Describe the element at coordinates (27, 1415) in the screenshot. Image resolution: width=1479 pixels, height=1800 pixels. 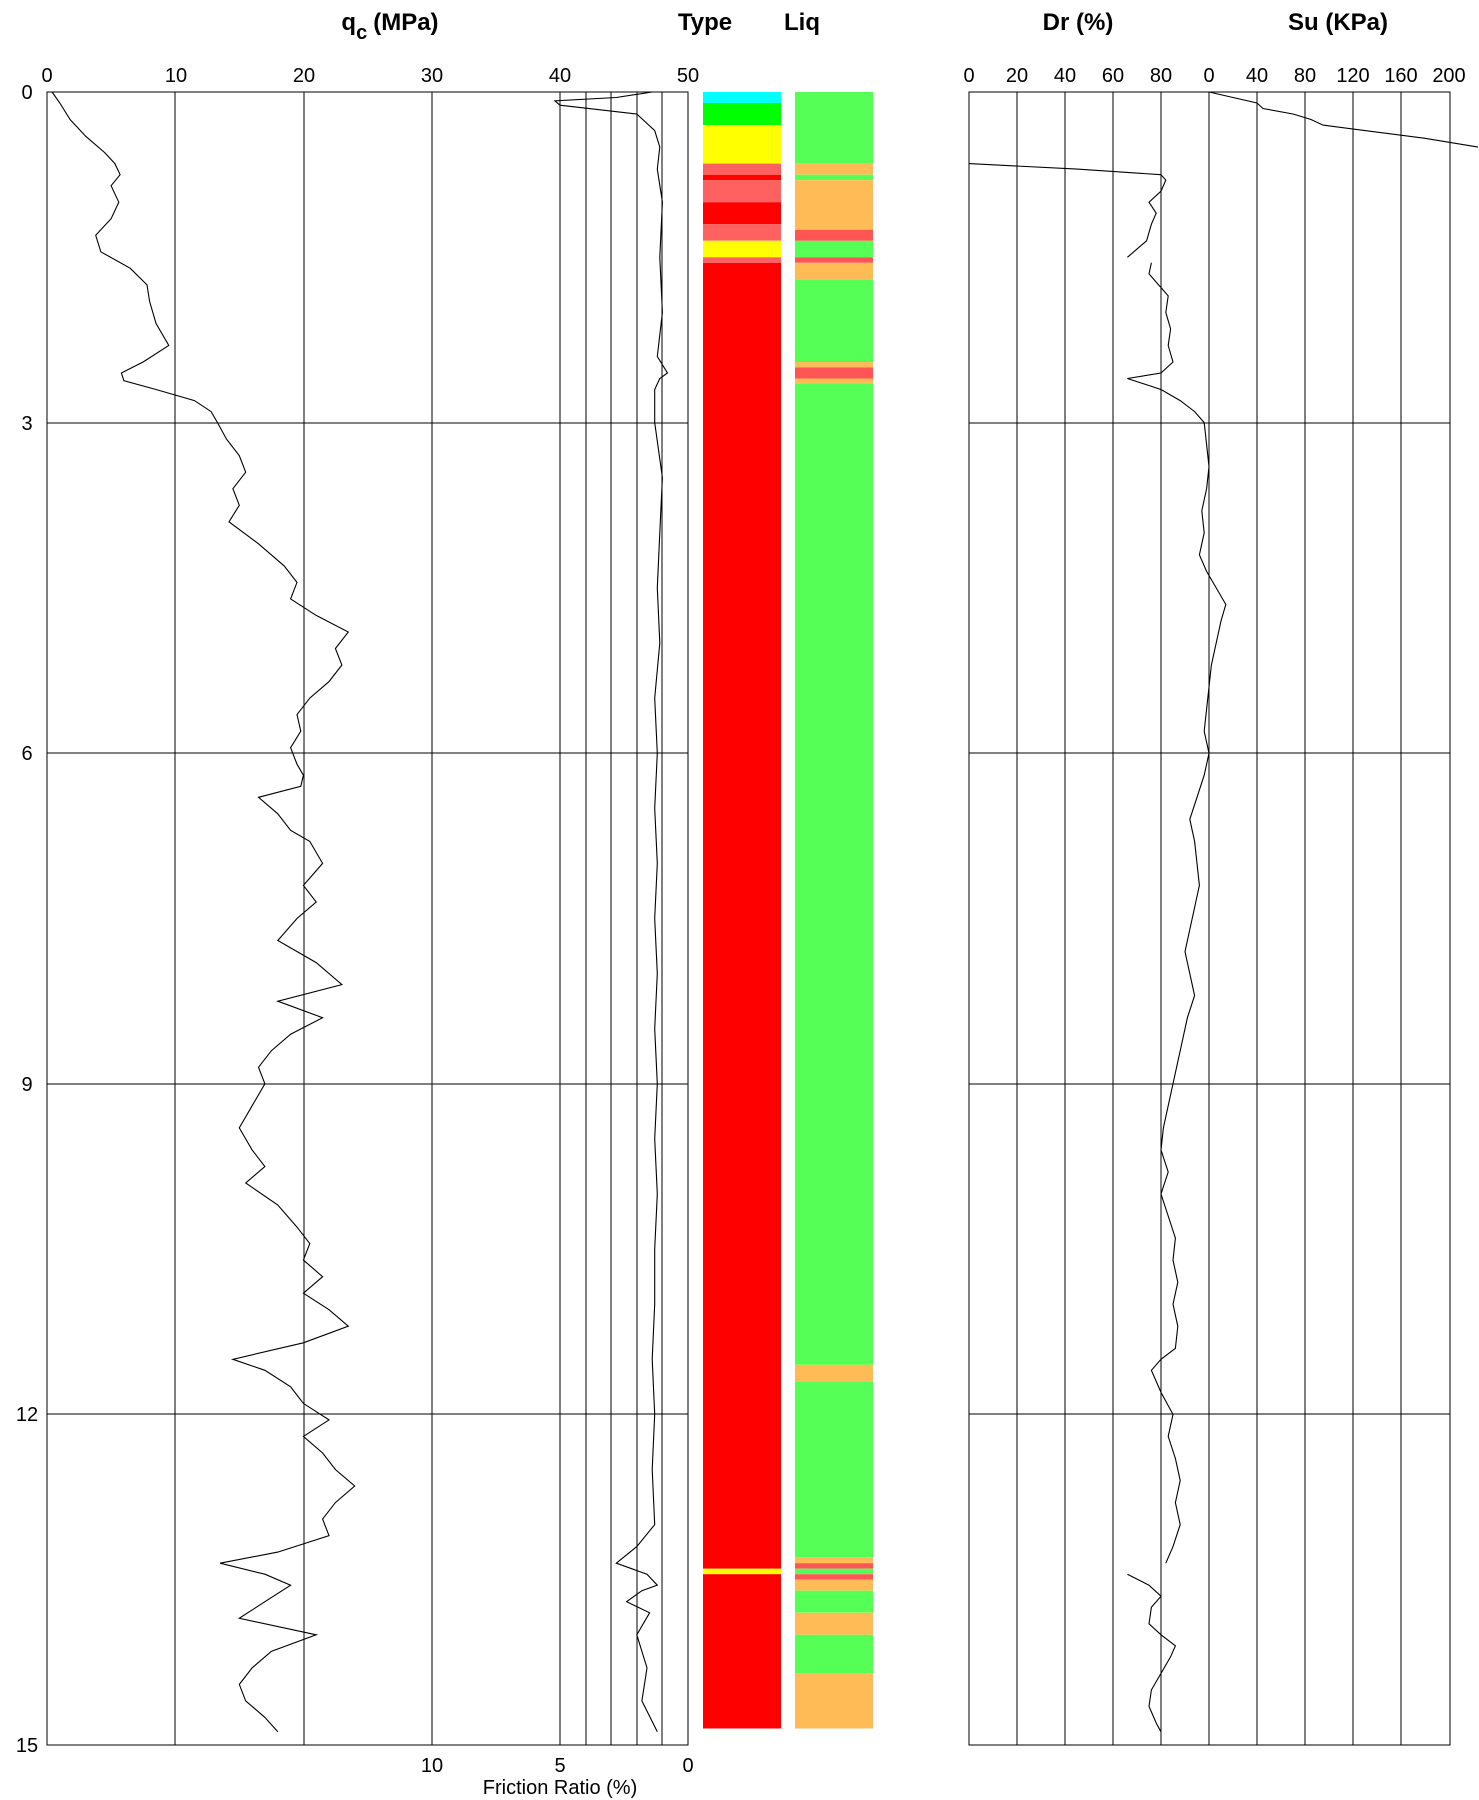
I see `depth-tick: 12` at that location.